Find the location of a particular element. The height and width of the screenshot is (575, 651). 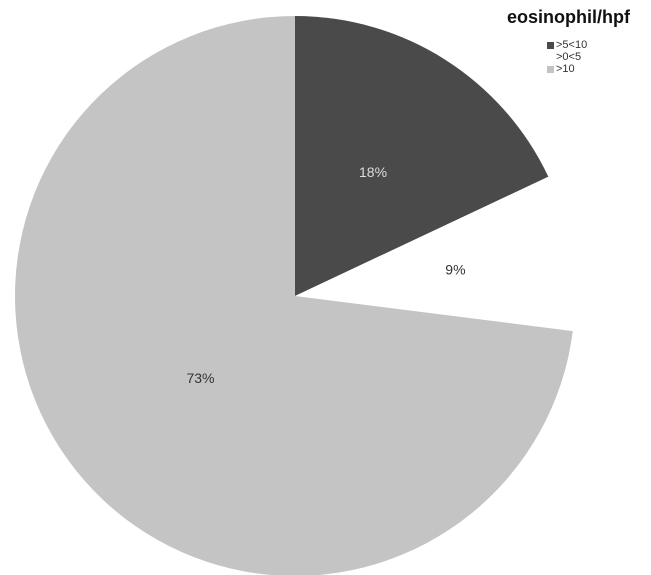

slice-label: 18% is located at coordinates (373, 172).